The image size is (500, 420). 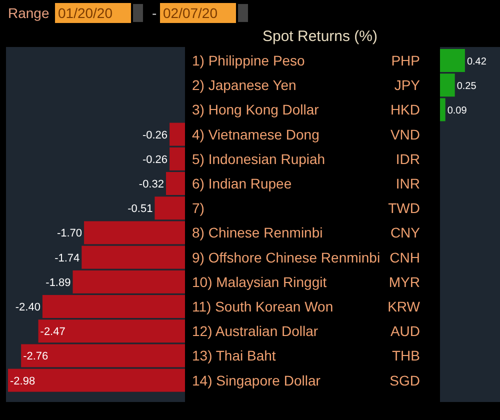 I want to click on y-tick-label: 10) Malaysian Ringgit, so click(x=259, y=282).